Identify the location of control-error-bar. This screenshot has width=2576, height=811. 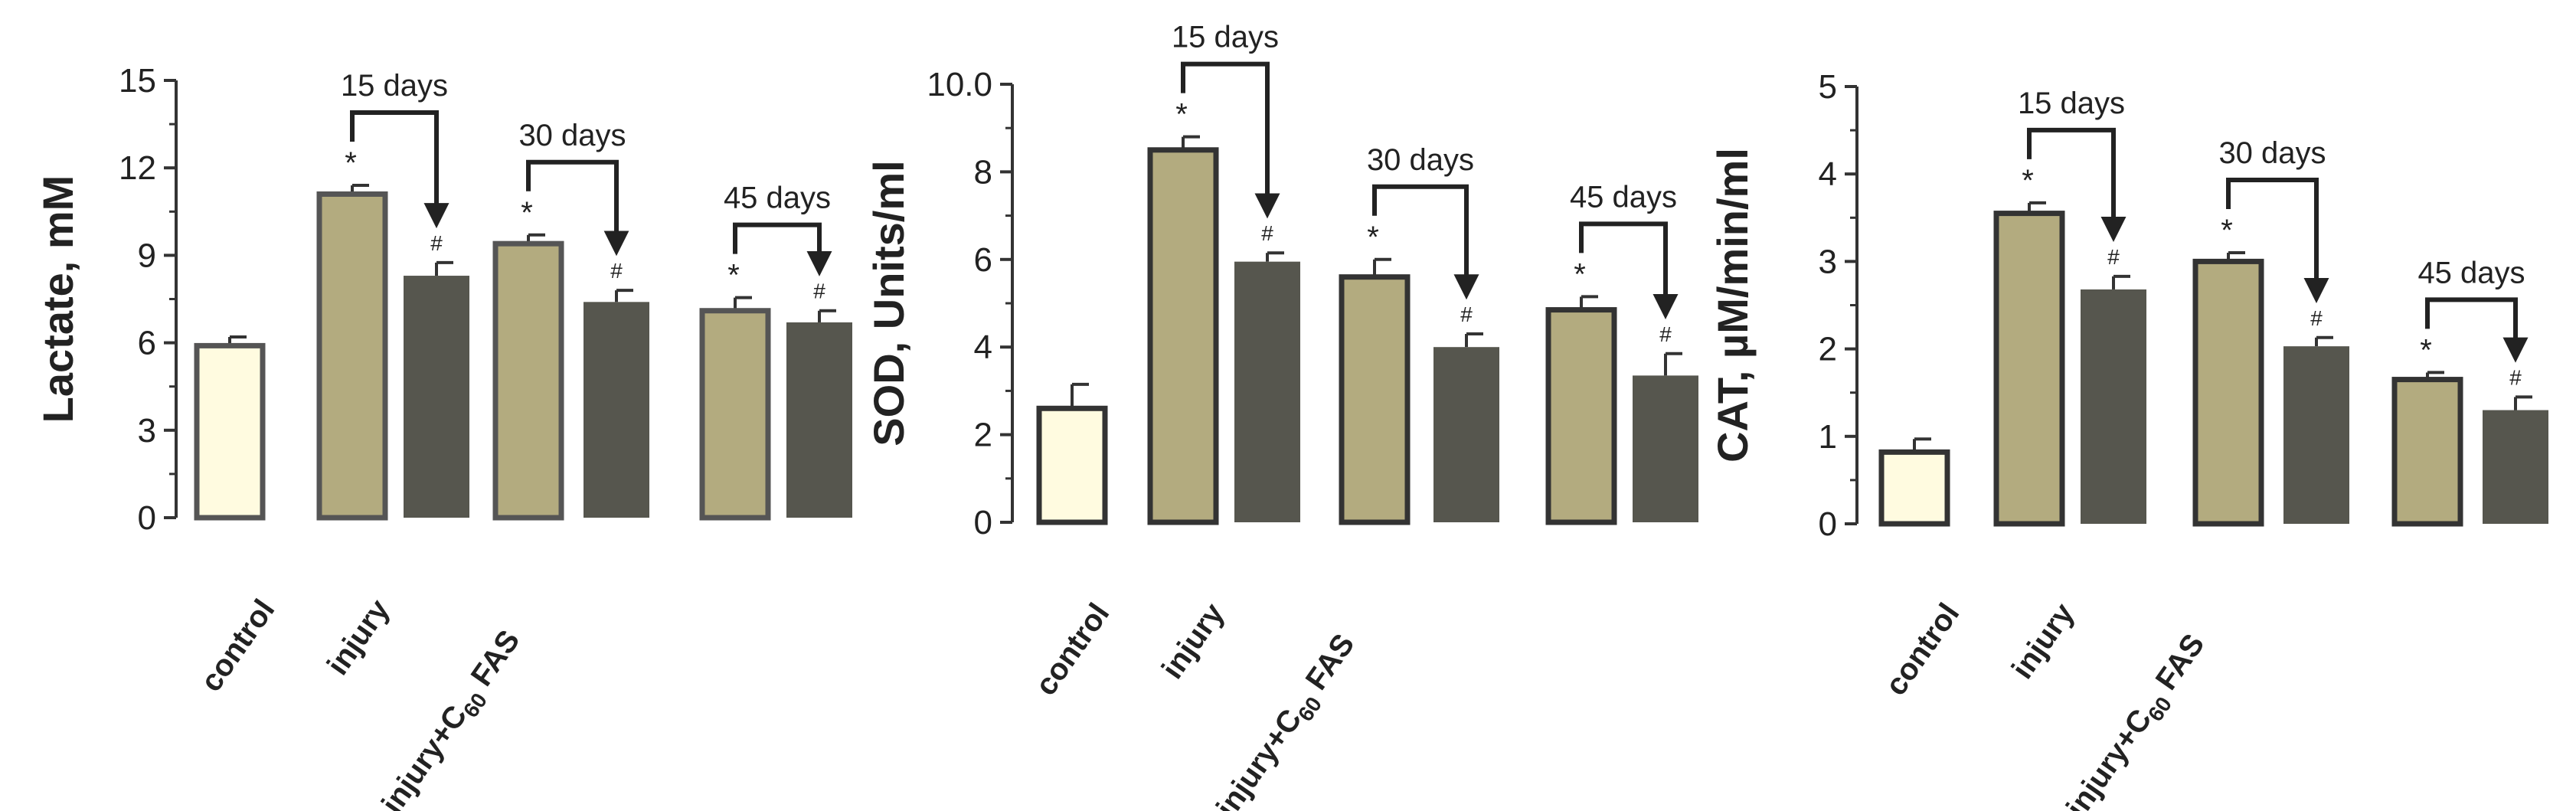
(1080, 396).